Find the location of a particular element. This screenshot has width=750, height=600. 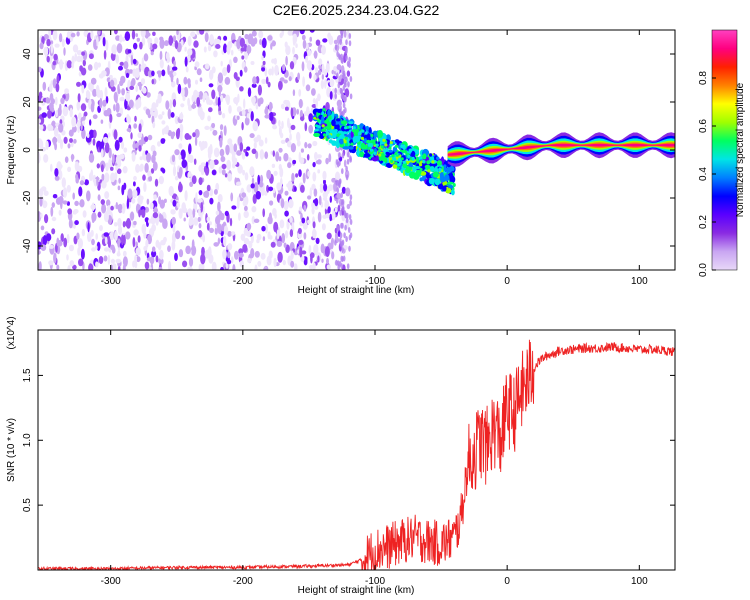

x-tick-label: 100 is located at coordinates (639, 581).